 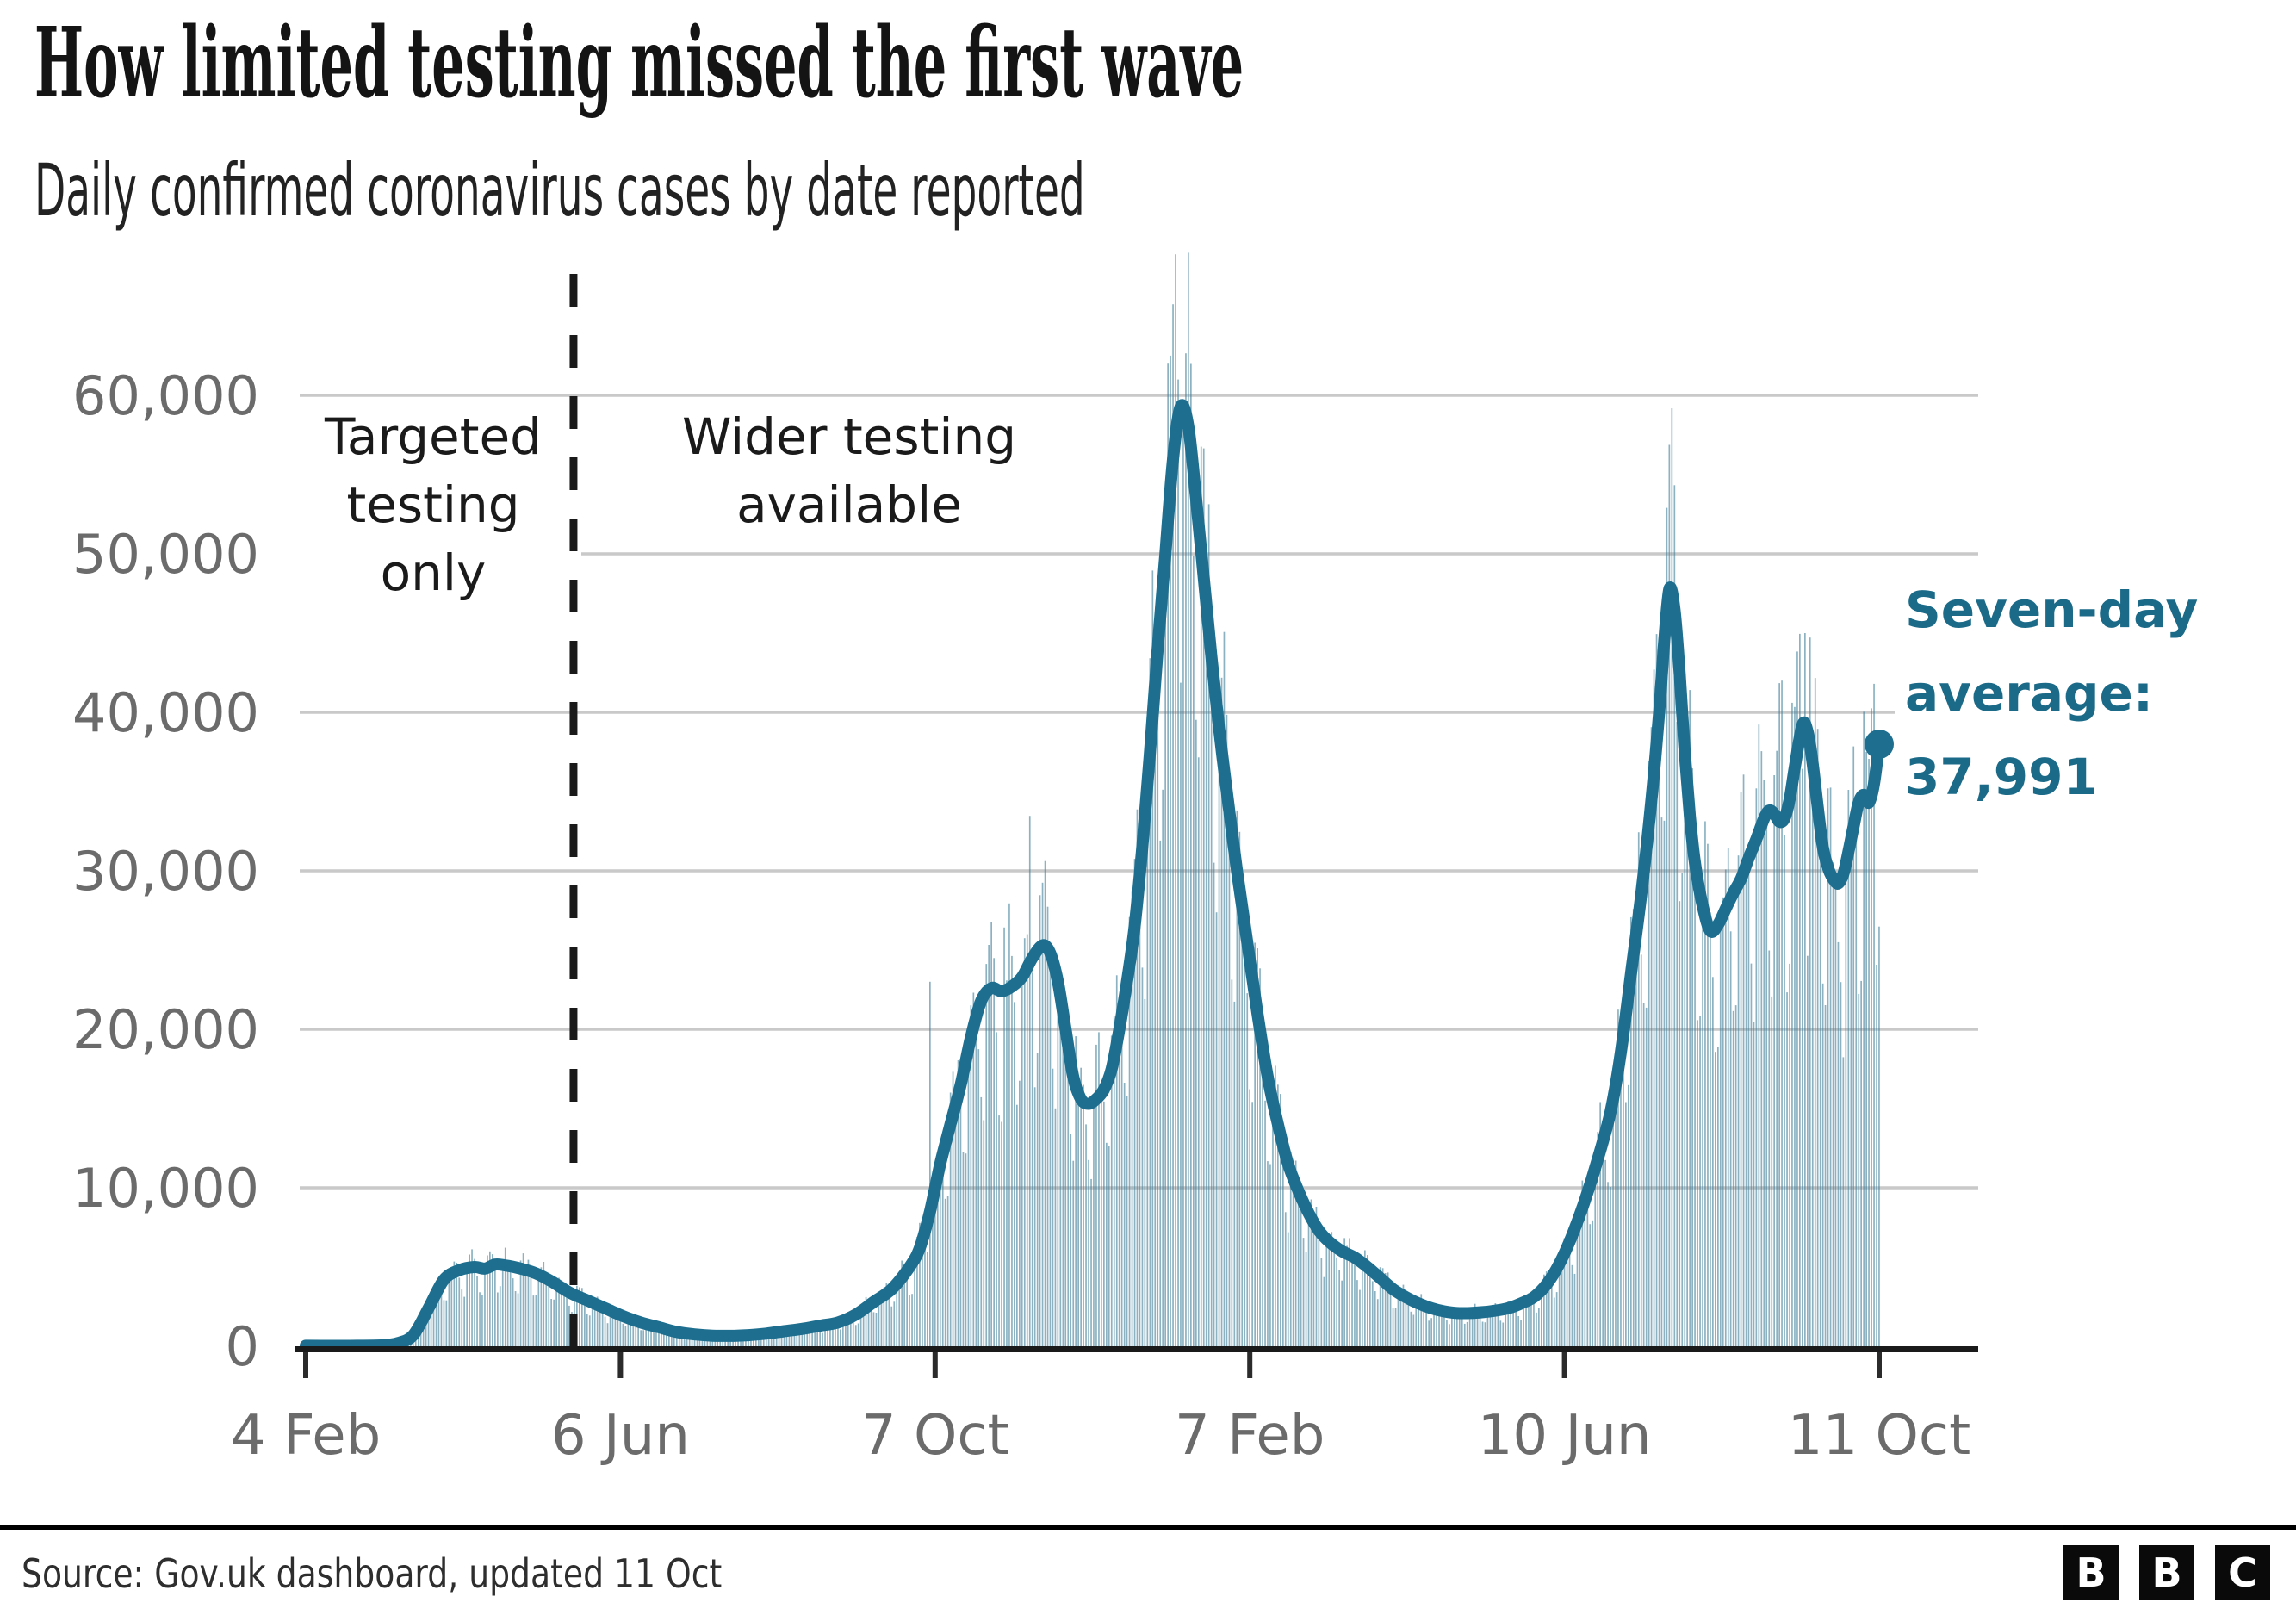 What do you see at coordinates (165, 395) in the screenshot?
I see `y-axis-label: 60,000` at bounding box center [165, 395].